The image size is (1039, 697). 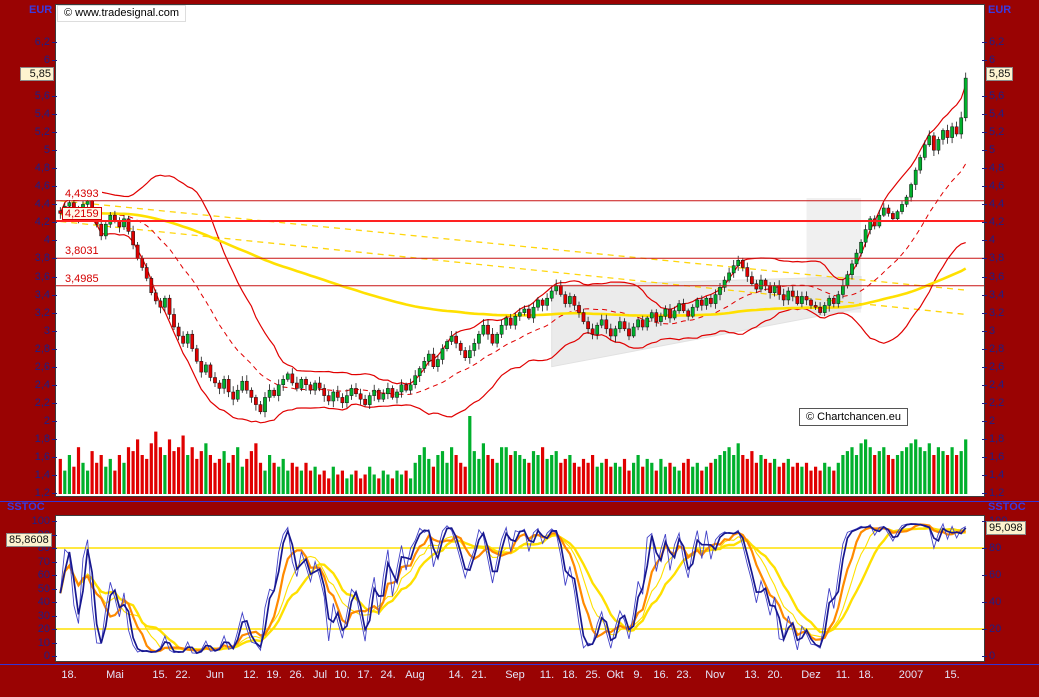 What do you see at coordinates (274, 675) in the screenshot?
I see `date-label: 19.` at bounding box center [274, 675].